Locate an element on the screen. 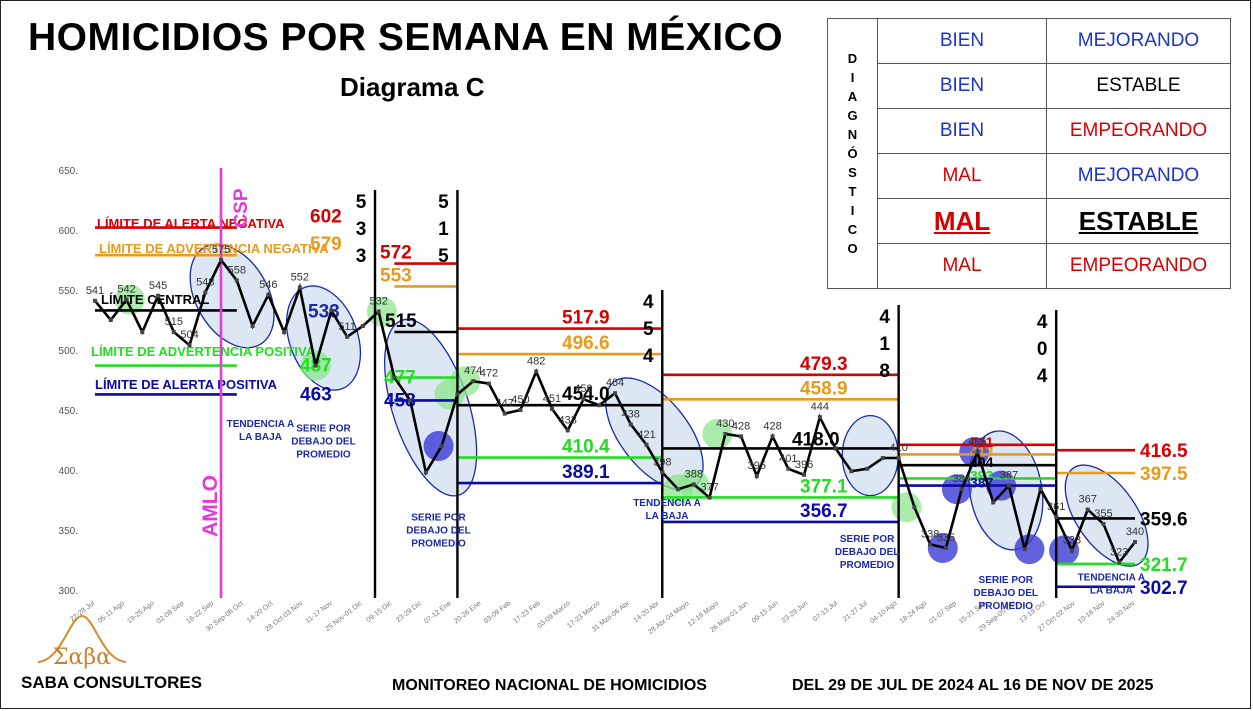 The width and height of the screenshot is (1253, 711). data-label: 335 is located at coordinates (946, 538).